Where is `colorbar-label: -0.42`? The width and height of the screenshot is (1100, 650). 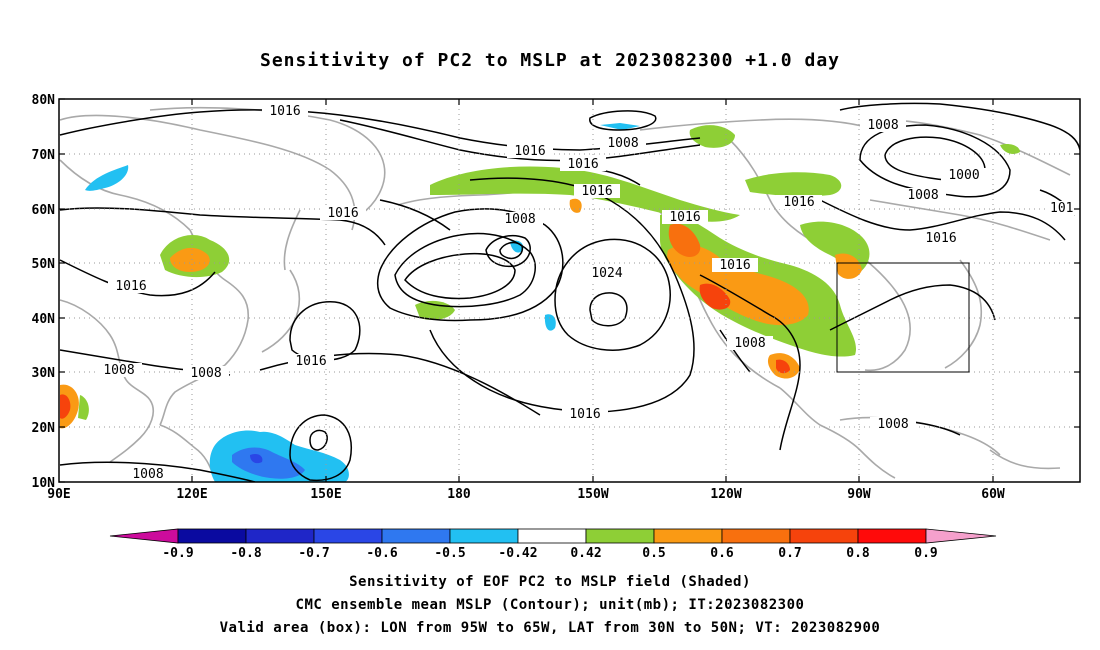
colorbar-label: -0.42 is located at coordinates (517, 553).